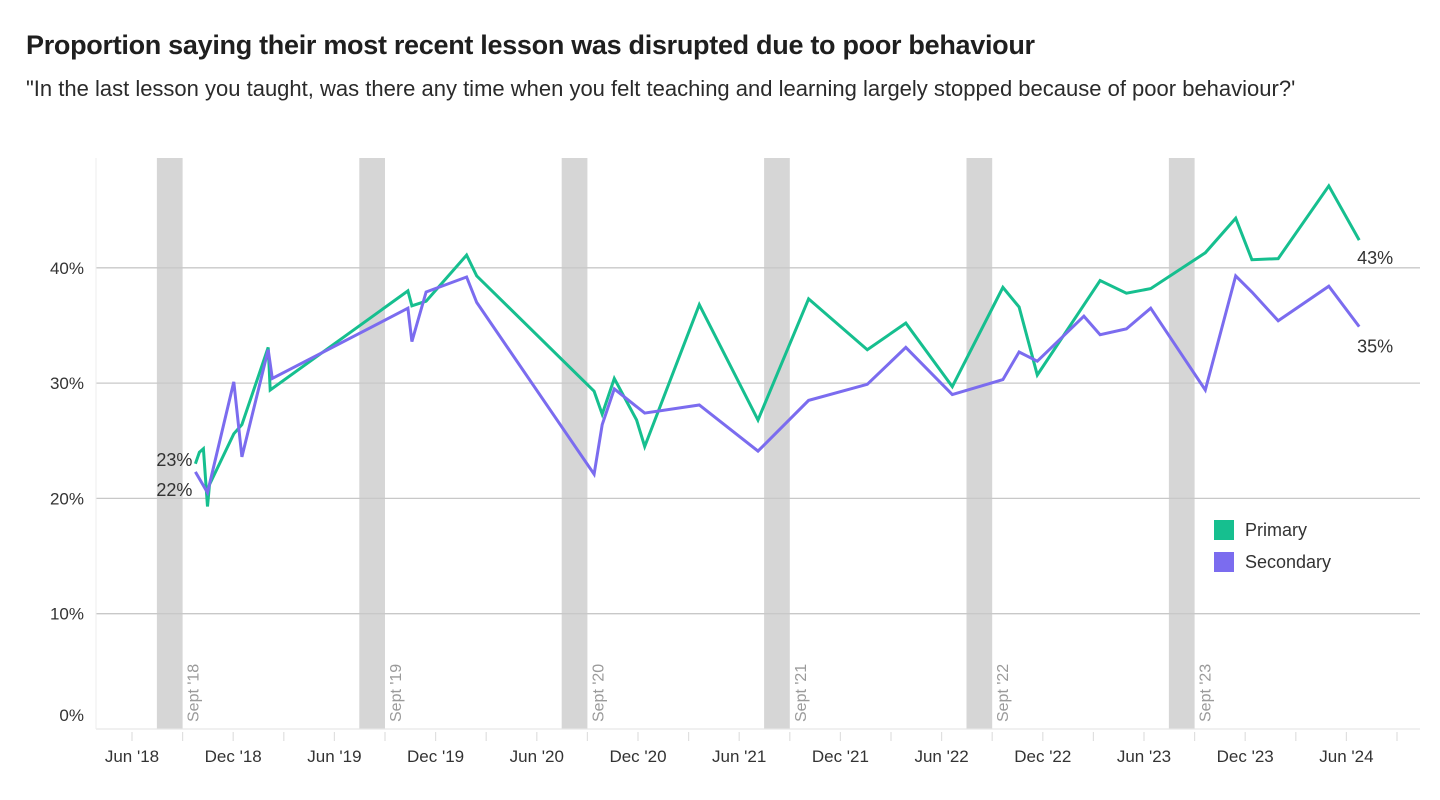 This screenshot has width=1440, height=800. What do you see at coordinates (67, 614) in the screenshot?
I see `y-tick-label: 10%` at bounding box center [67, 614].